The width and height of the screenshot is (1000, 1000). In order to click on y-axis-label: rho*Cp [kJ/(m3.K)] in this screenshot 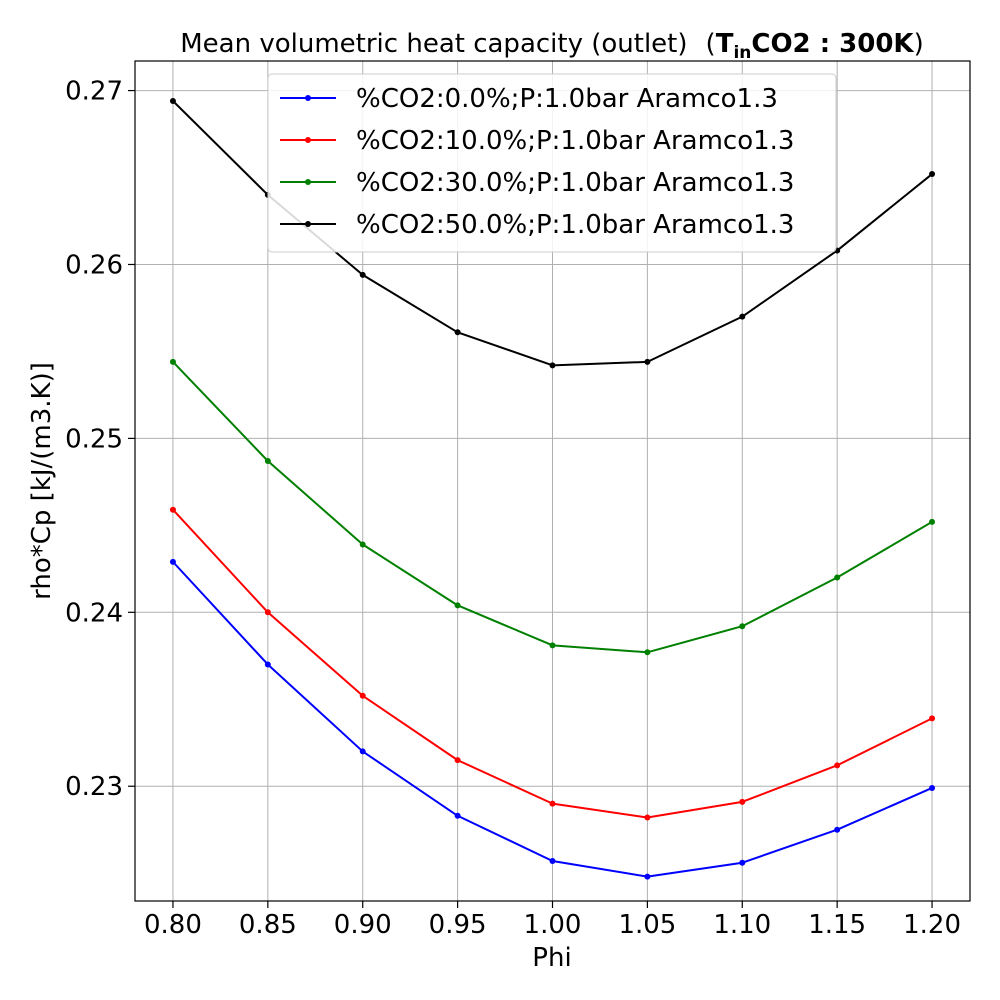, I will do `click(42, 481)`.